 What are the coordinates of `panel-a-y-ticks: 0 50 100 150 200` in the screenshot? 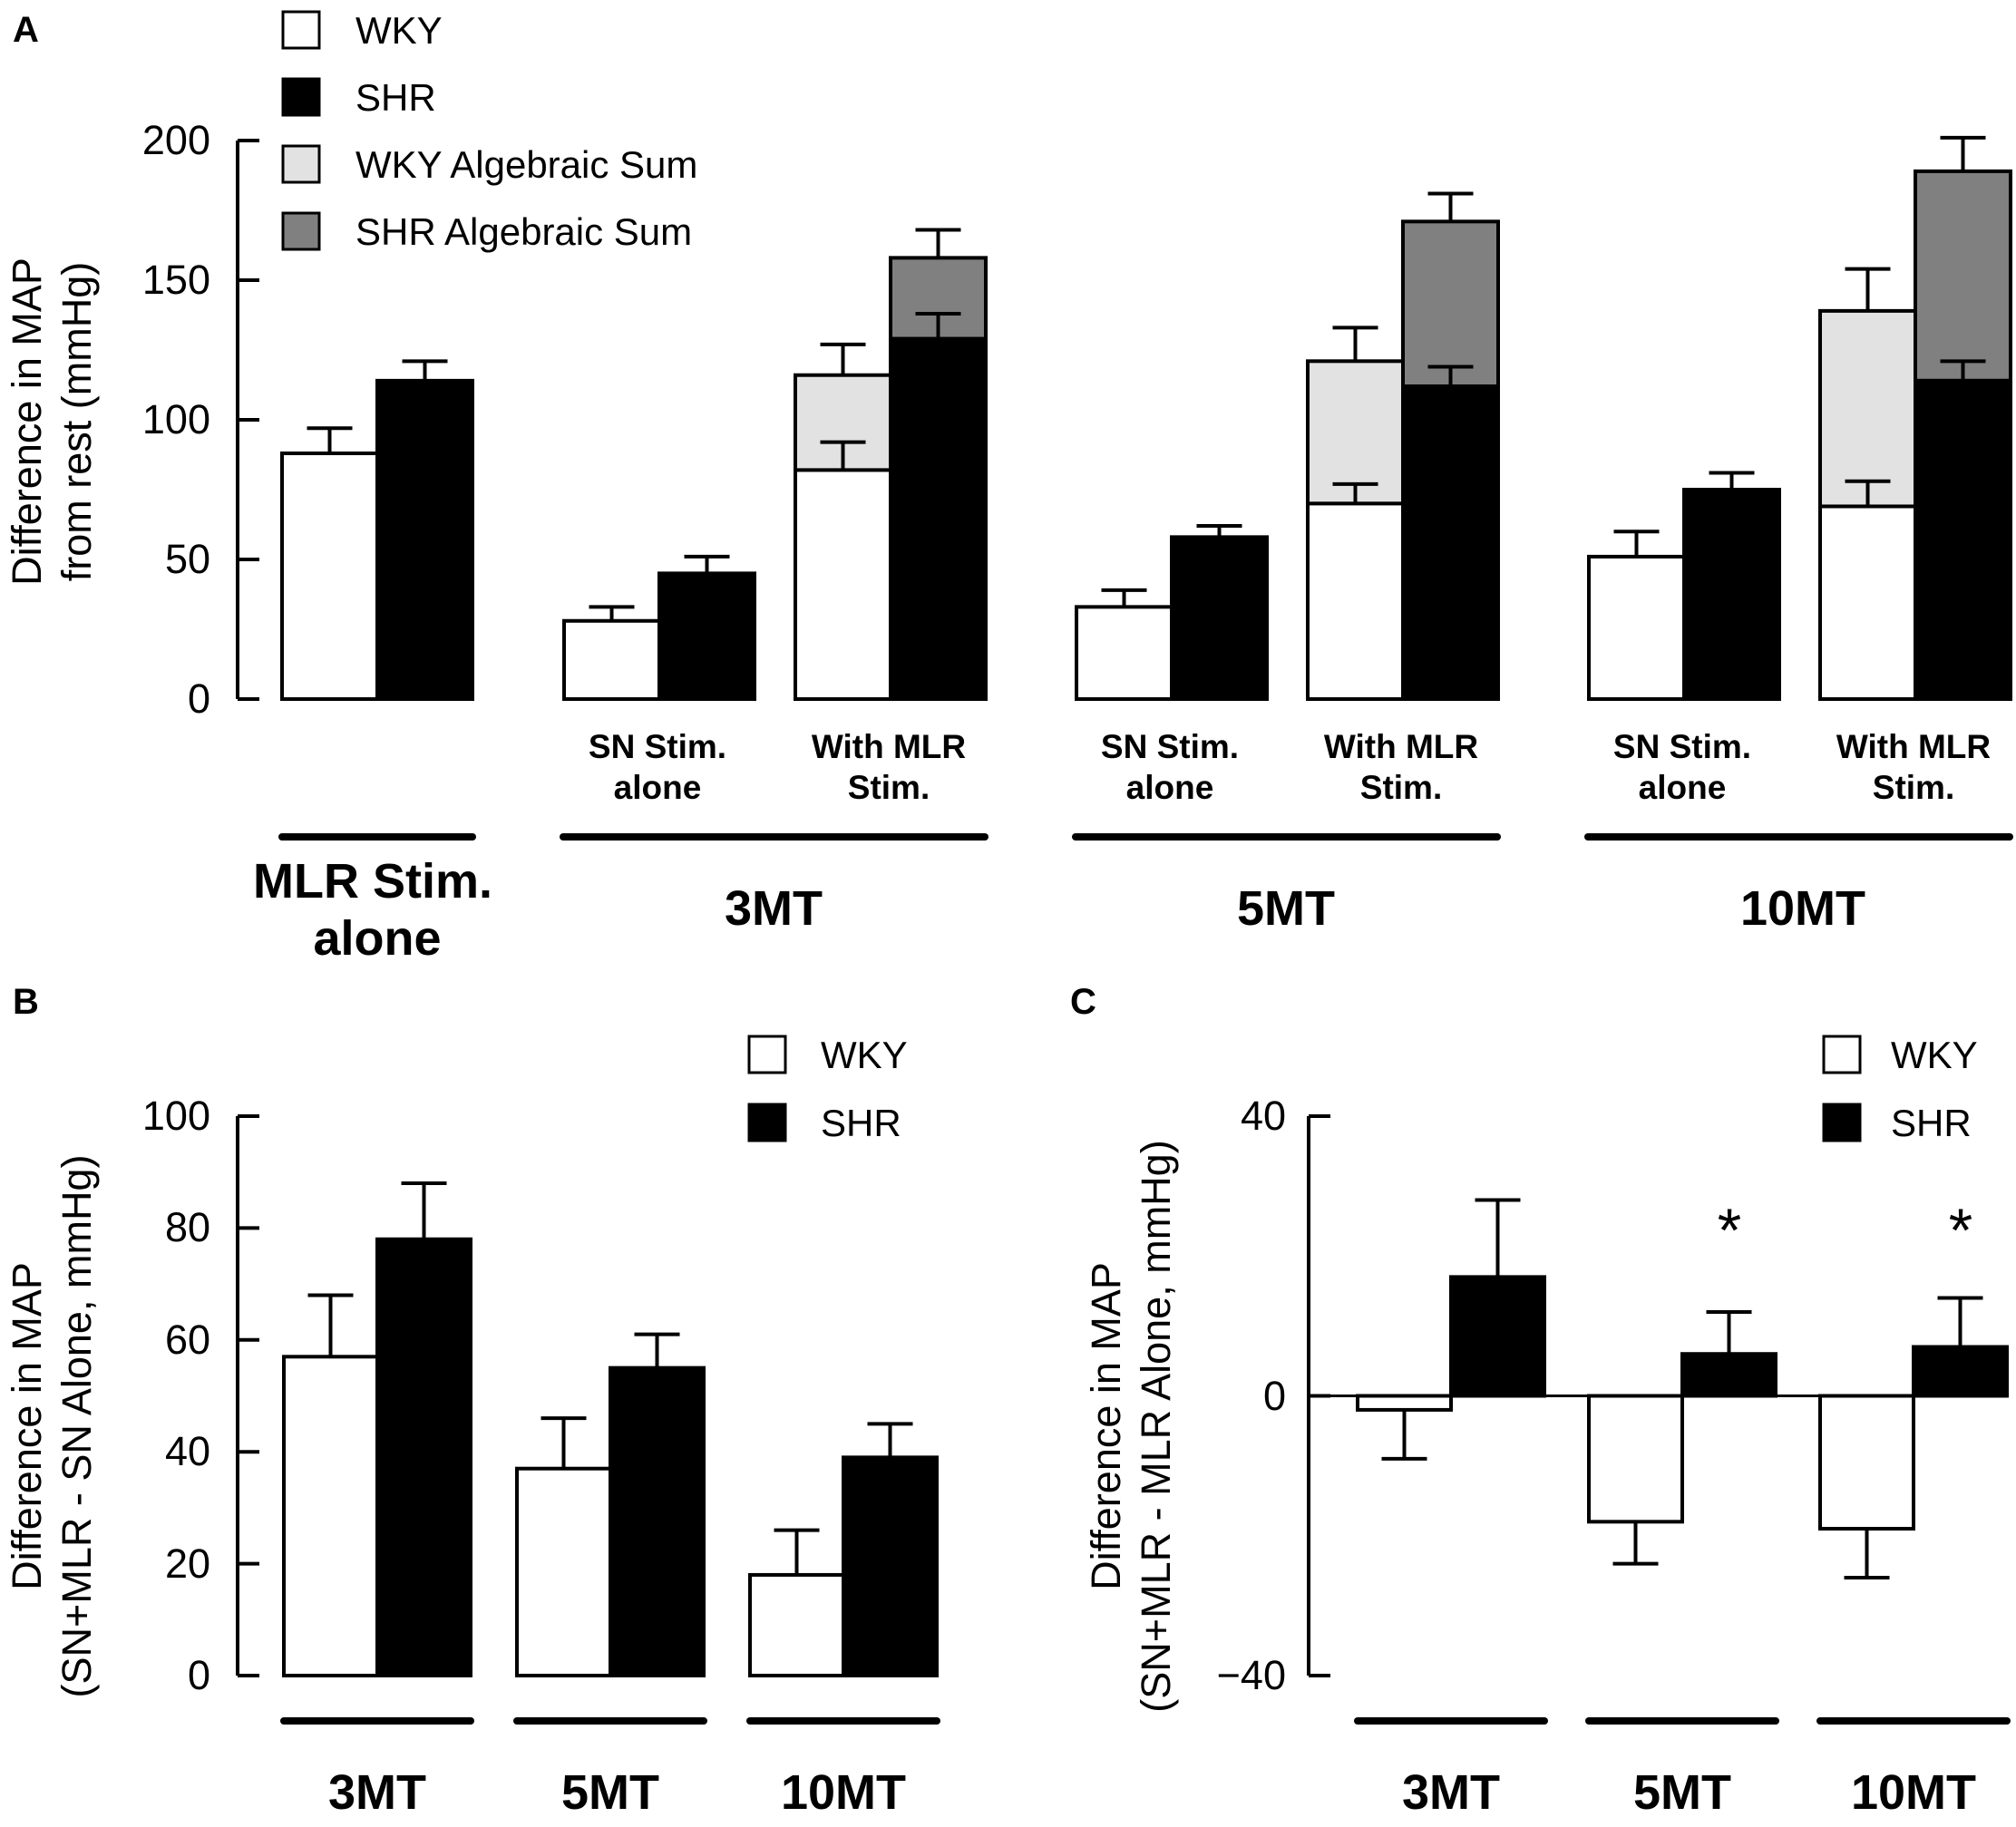 It's located at (200, 419).